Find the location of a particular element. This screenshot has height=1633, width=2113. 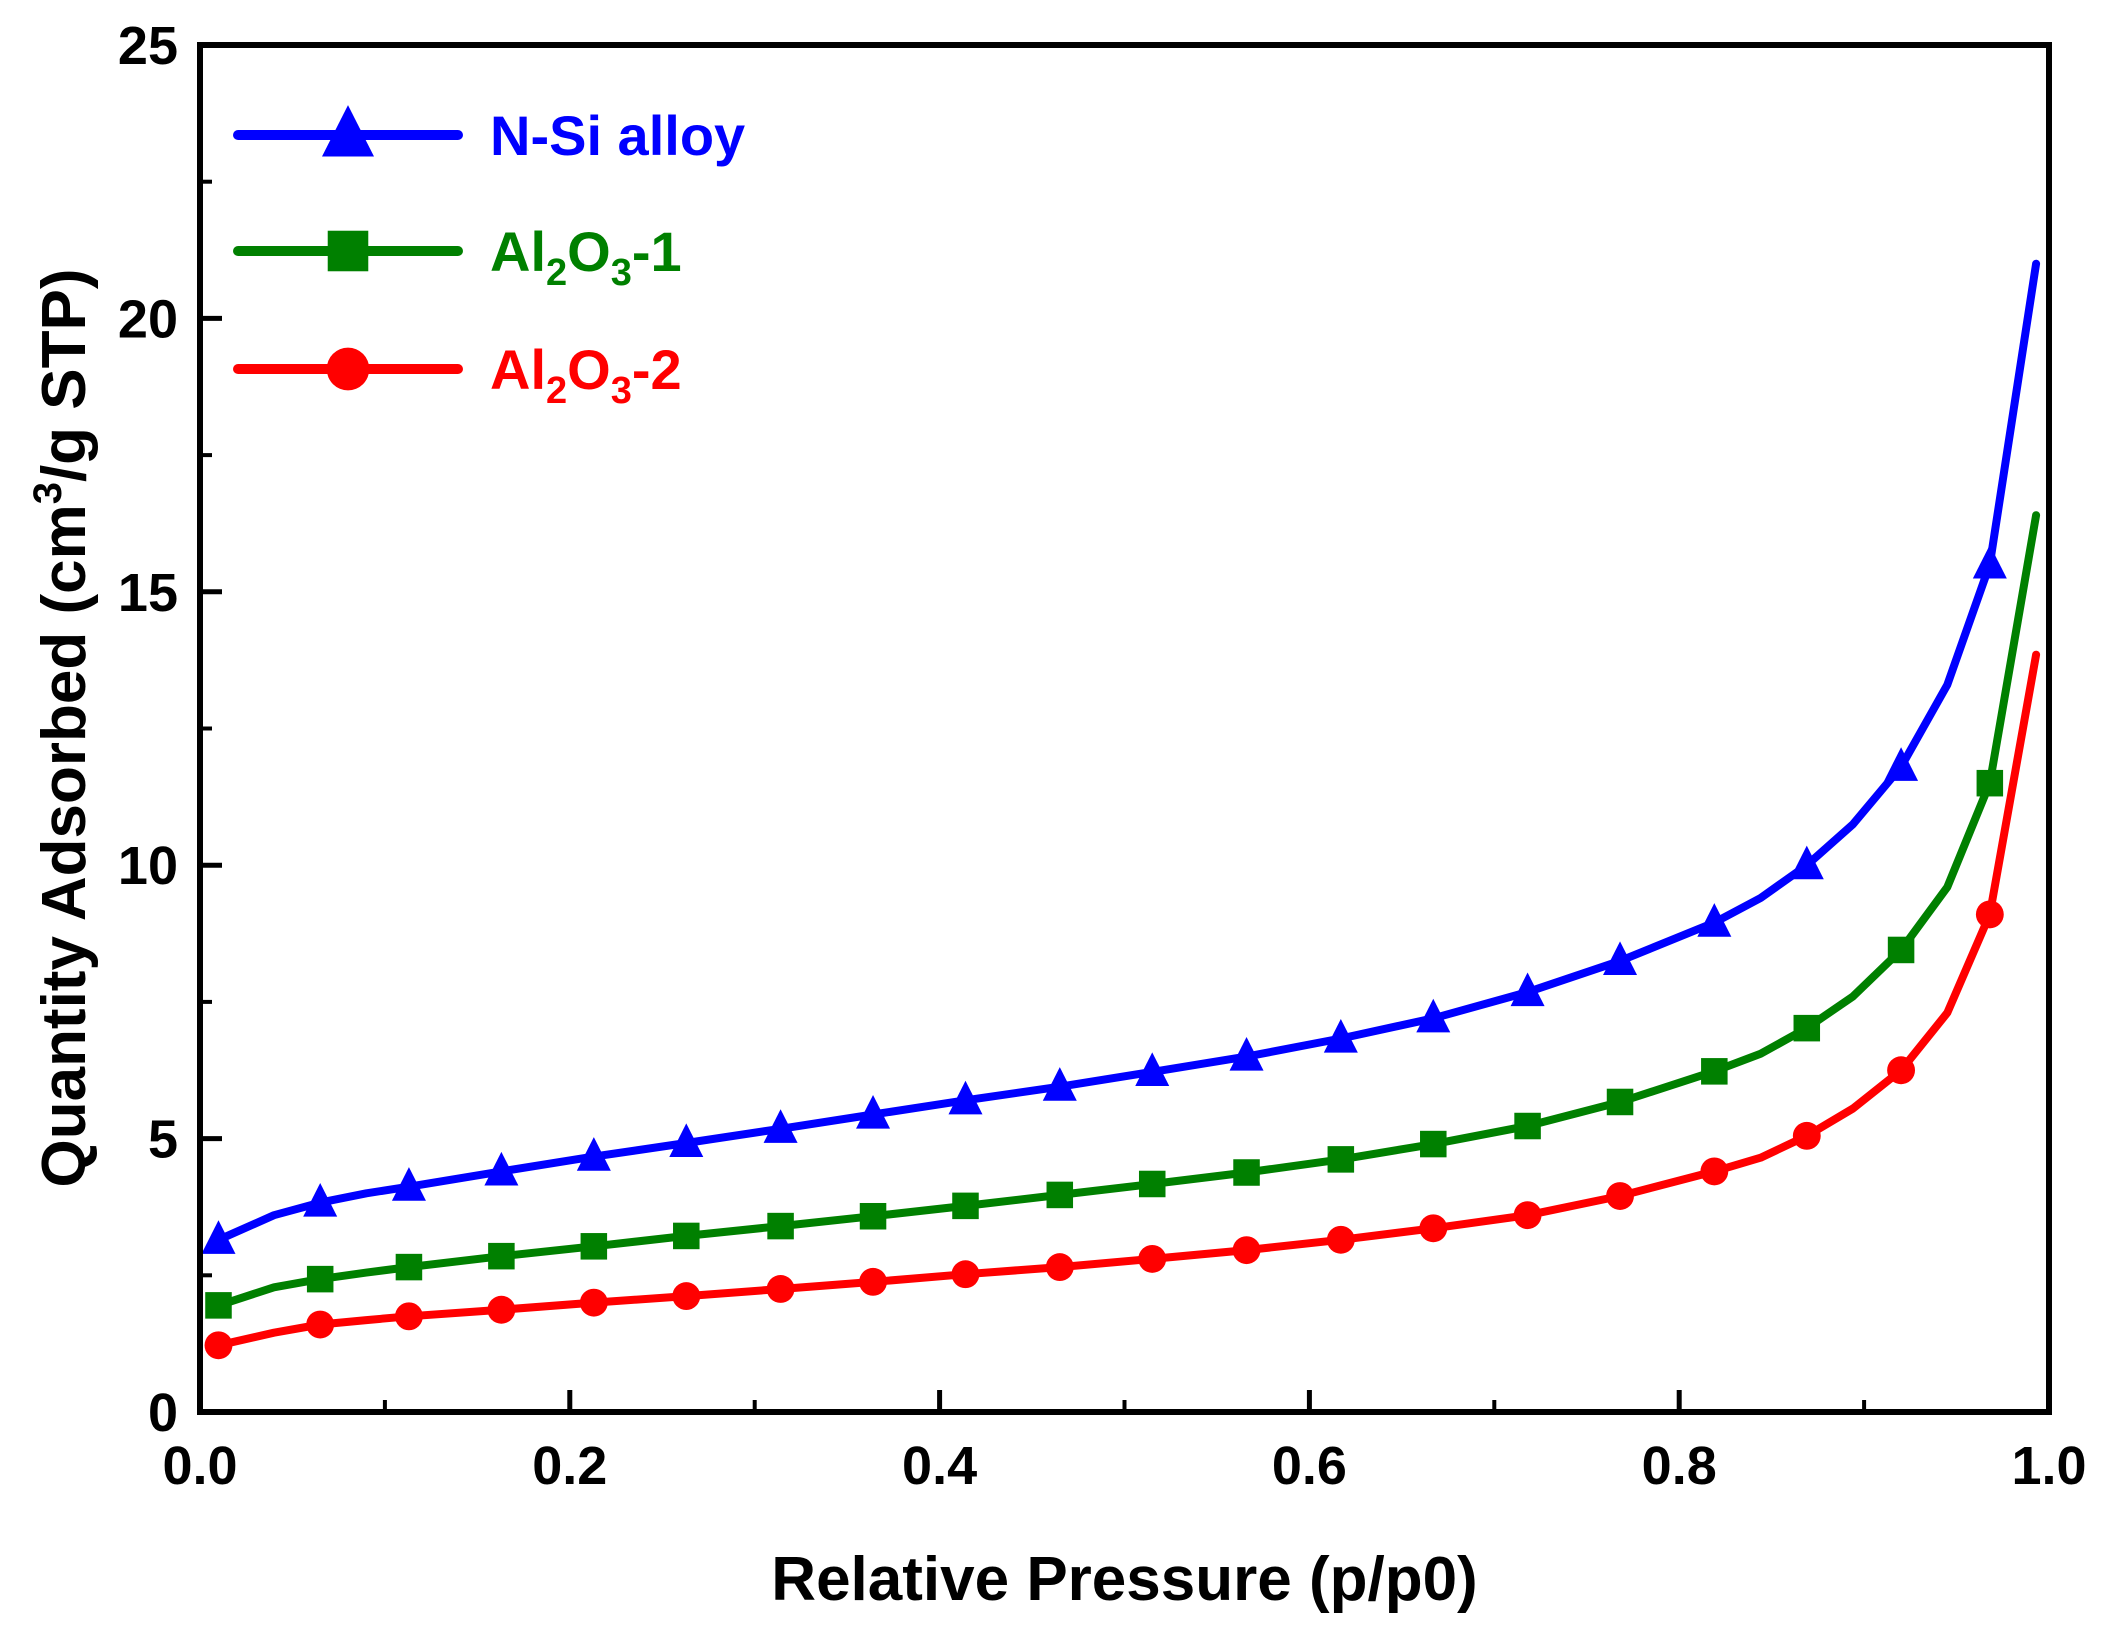

legend-al2o3-2-al: Al is located at coordinates (518, 369).